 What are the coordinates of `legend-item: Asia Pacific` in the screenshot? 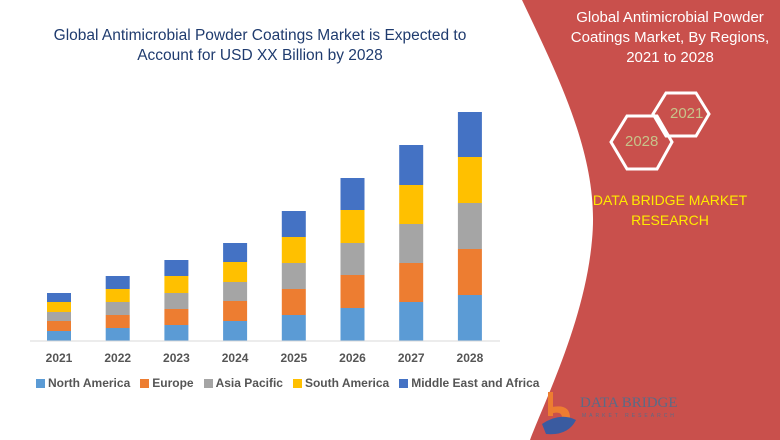 It's located at (243, 383).